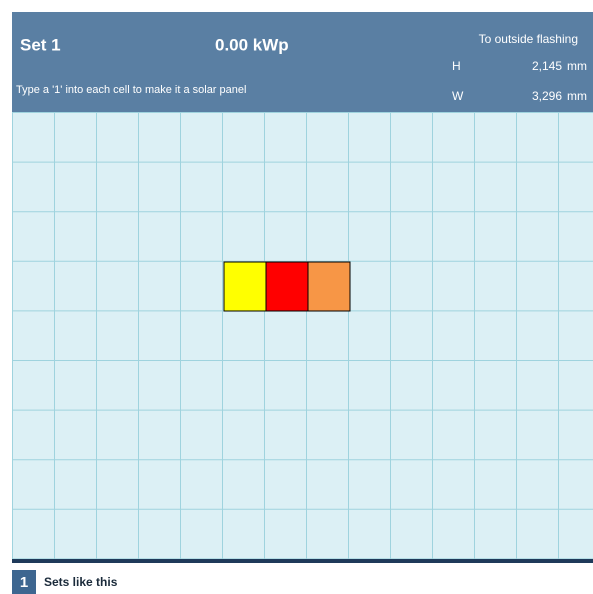 Image resolution: width=593 pixels, height=594 pixels. What do you see at coordinates (528, 39) in the screenshot?
I see `dimensions-title: To outside flashing` at bounding box center [528, 39].